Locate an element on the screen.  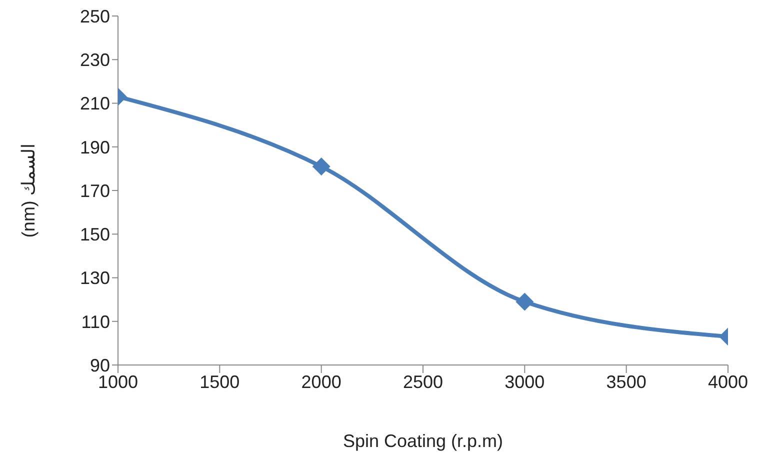
y-tick-label: 150 is located at coordinates (95, 234).